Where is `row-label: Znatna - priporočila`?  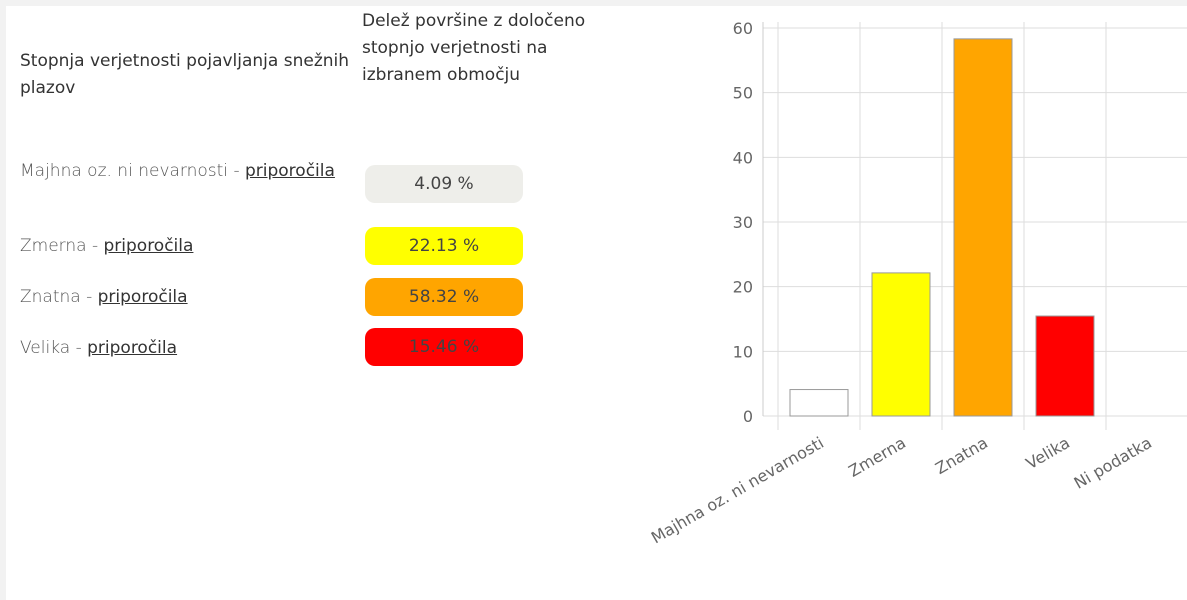 row-label: Znatna - priporočila is located at coordinates (185, 297).